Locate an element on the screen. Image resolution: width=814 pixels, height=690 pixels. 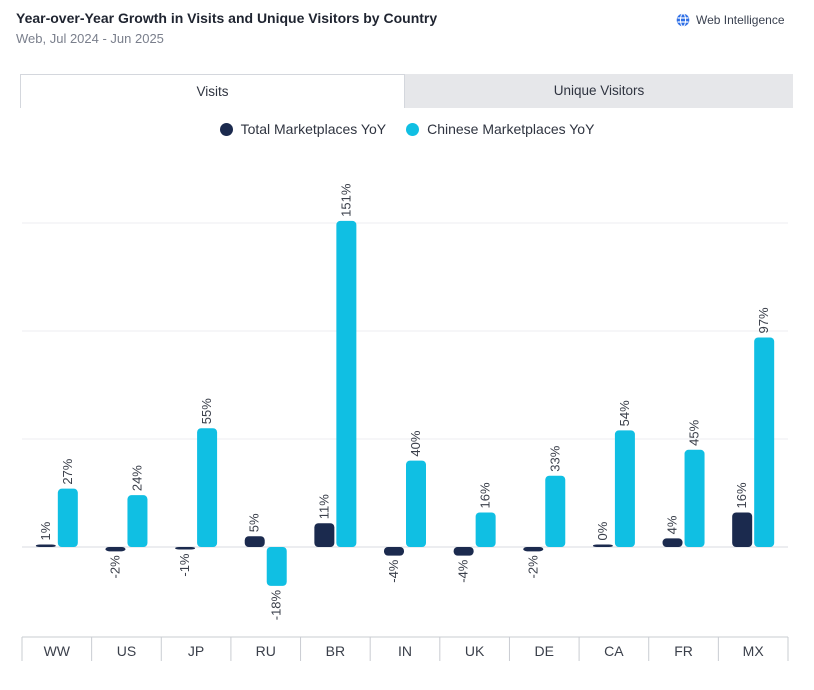
x-tick-label: JP is located at coordinates (196, 651).